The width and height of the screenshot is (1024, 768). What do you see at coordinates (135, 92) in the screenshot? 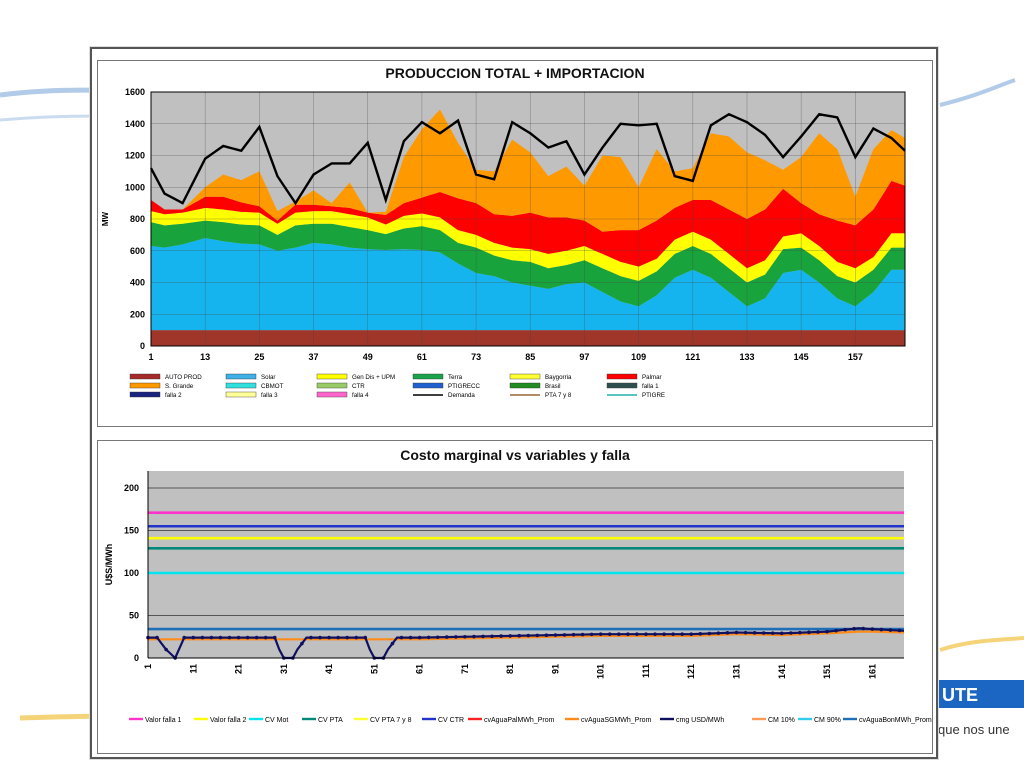
I see `y-tick-label: 1600` at bounding box center [135, 92].